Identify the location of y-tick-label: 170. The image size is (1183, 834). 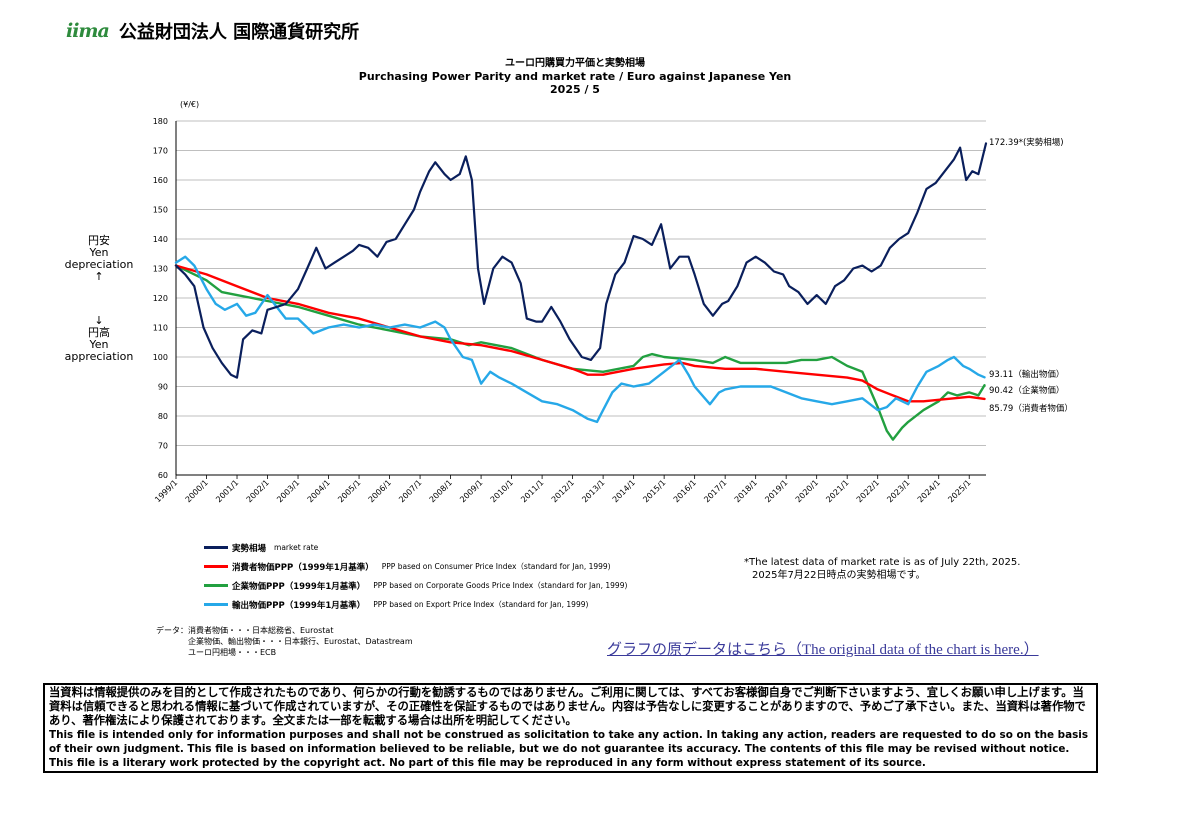
(160, 151).